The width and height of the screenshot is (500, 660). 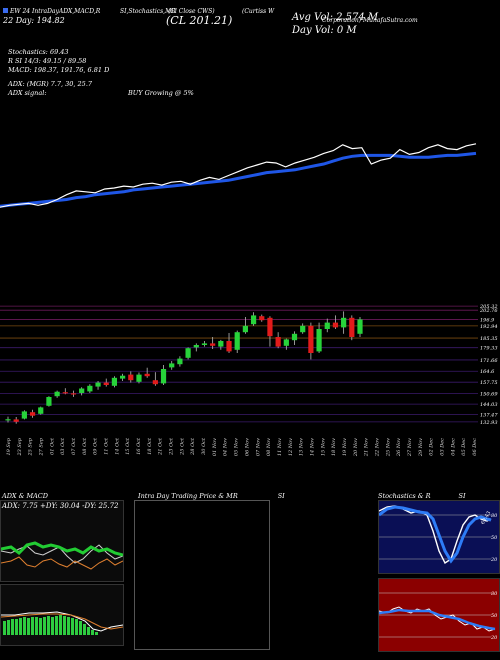 What do you see at coordinates (494, 594) in the screenshot?
I see `rsi-level-label: 80` at bounding box center [494, 594].